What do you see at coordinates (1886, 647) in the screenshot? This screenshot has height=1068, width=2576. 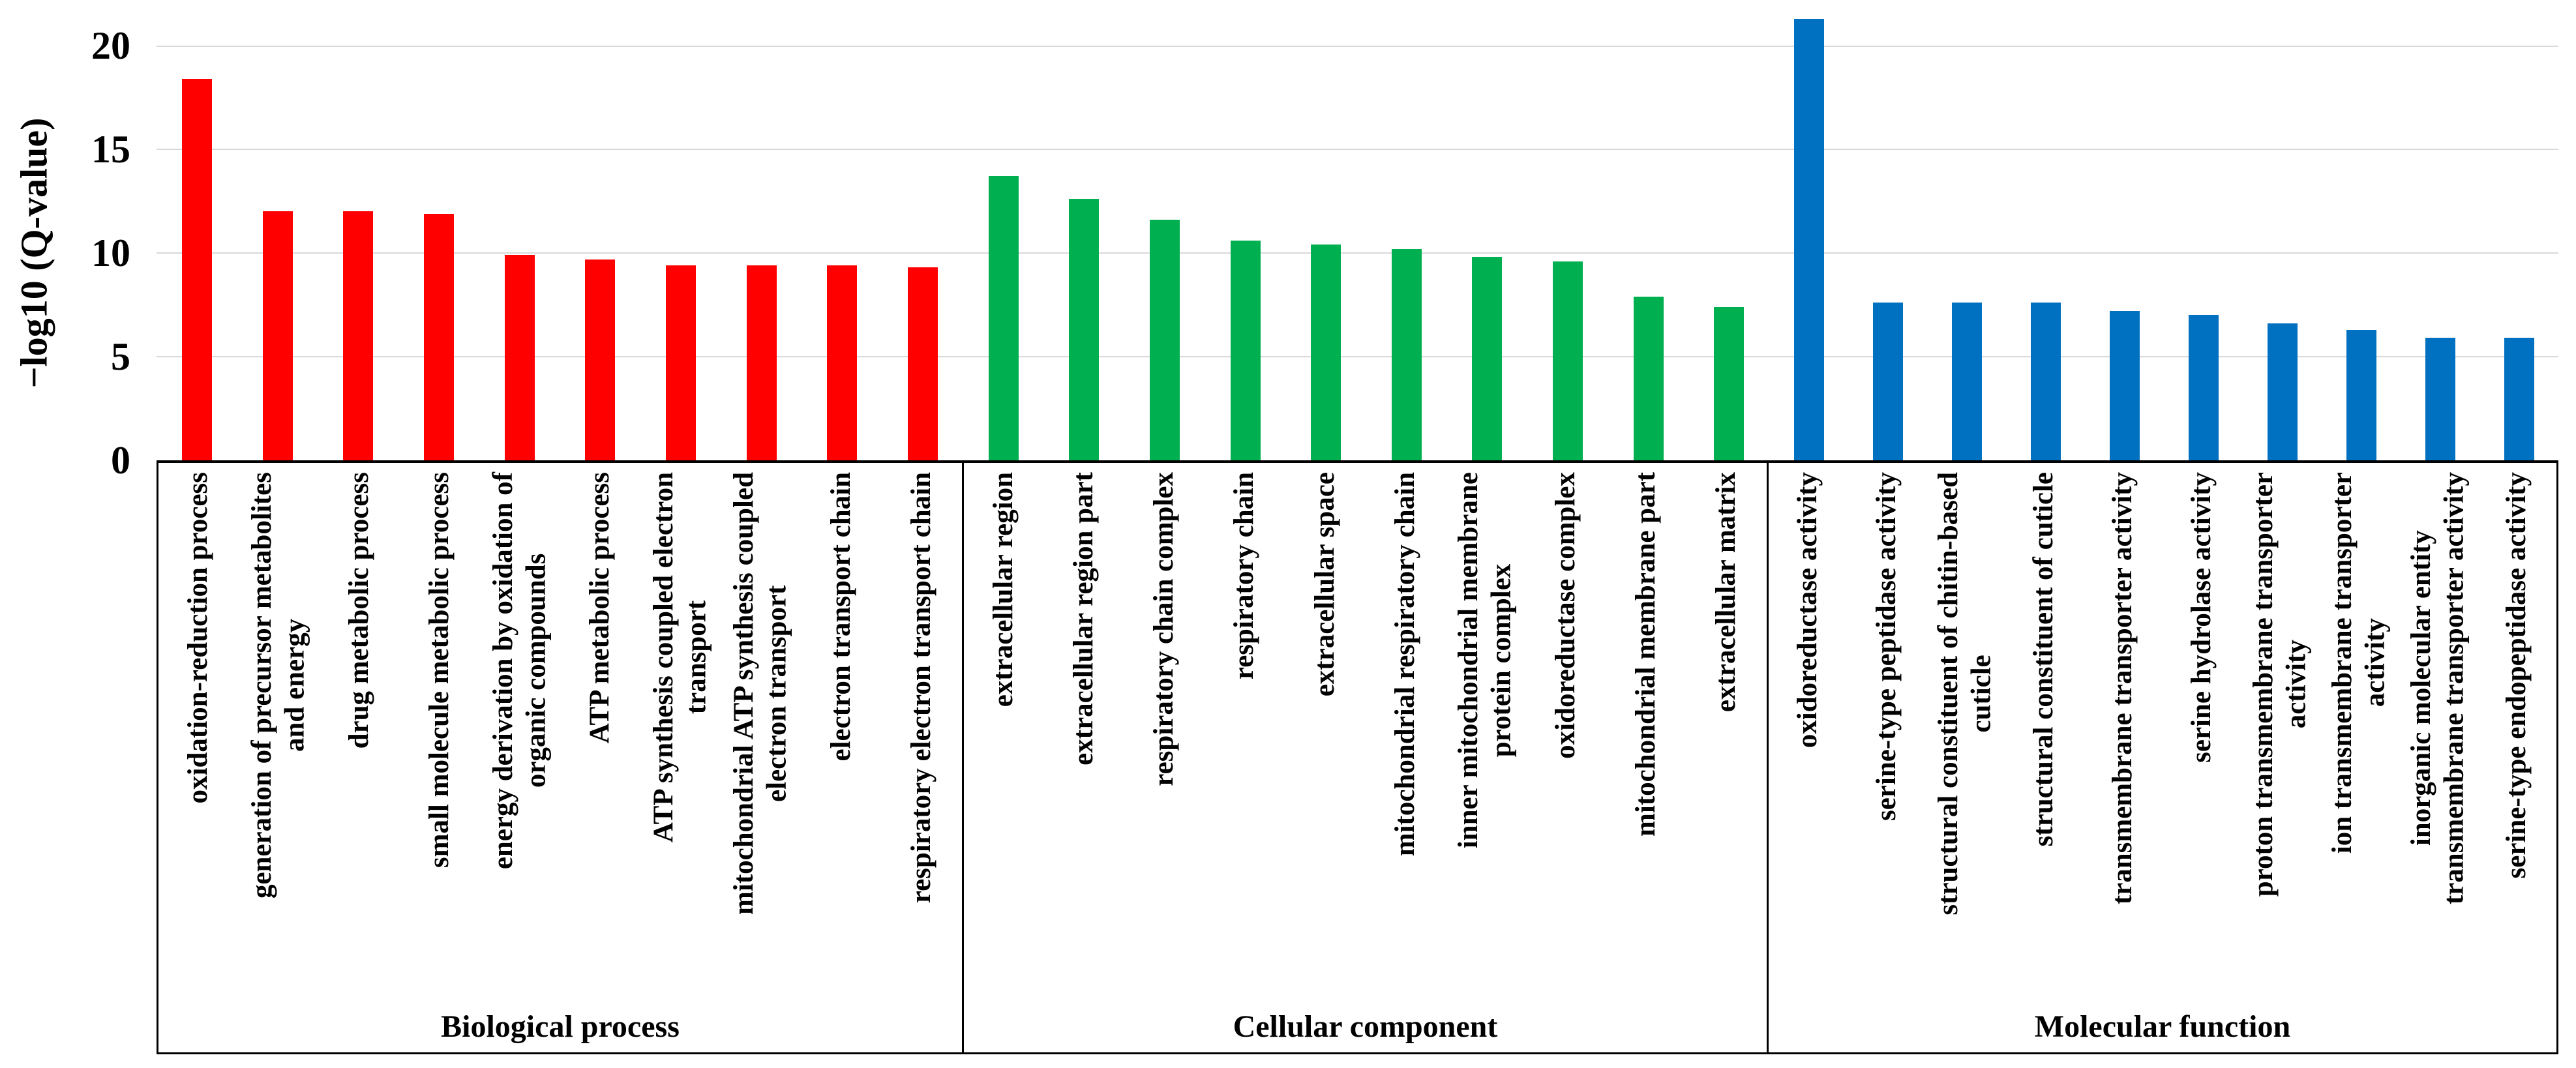 I see `x-axis-label: serine-type peptidase activity` at bounding box center [1886, 647].